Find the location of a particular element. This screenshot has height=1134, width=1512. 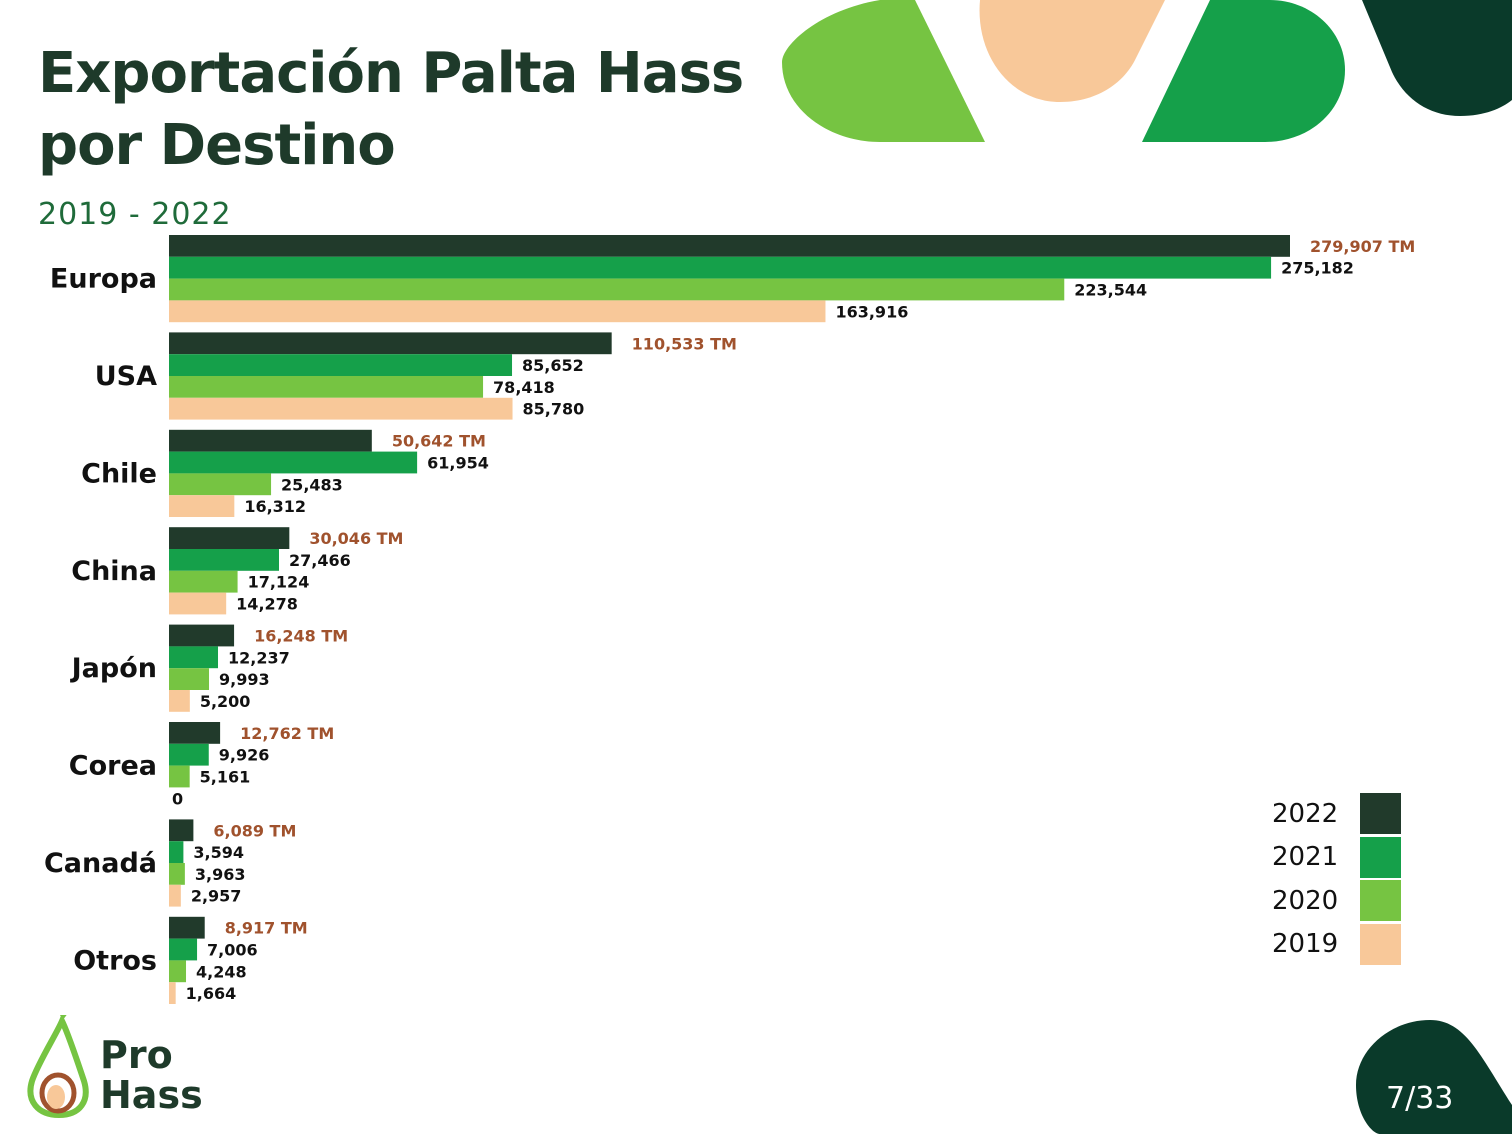

value-label: 275,182 is located at coordinates (1317, 268).